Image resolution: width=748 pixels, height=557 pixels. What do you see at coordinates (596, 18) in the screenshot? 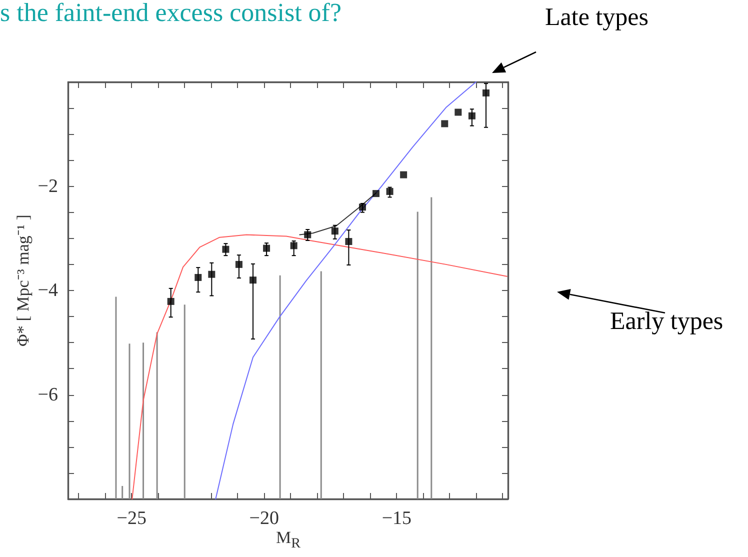
I see `text: Late types` at bounding box center [596, 18].